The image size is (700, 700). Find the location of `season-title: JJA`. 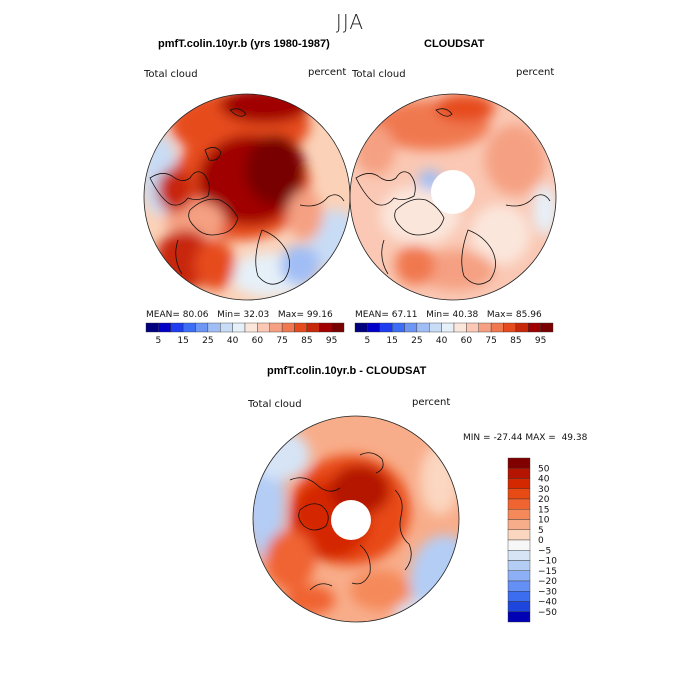

season-title: JJA is located at coordinates (350, 22).